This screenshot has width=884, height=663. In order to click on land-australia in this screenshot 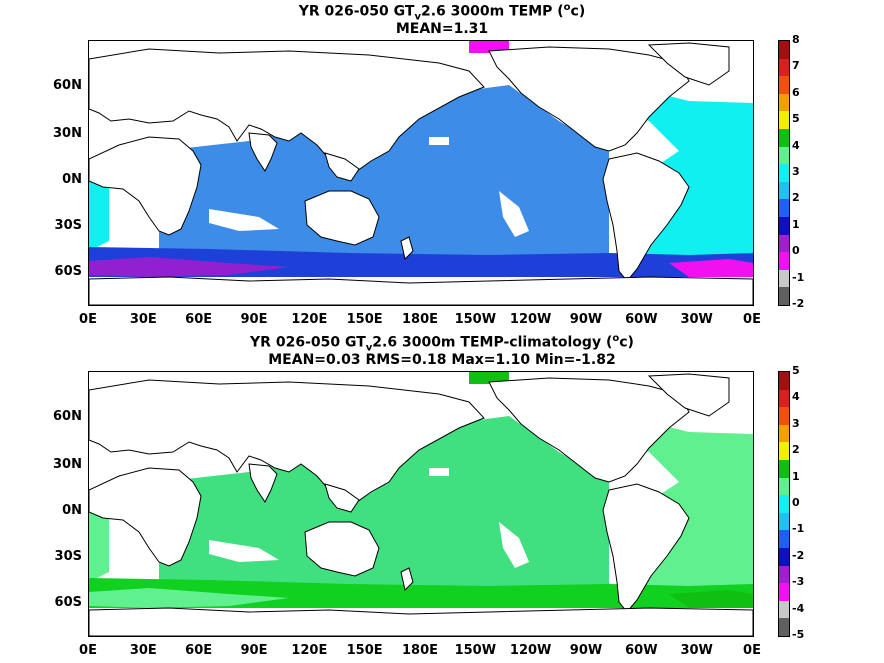, I will do `click(342, 549)`.